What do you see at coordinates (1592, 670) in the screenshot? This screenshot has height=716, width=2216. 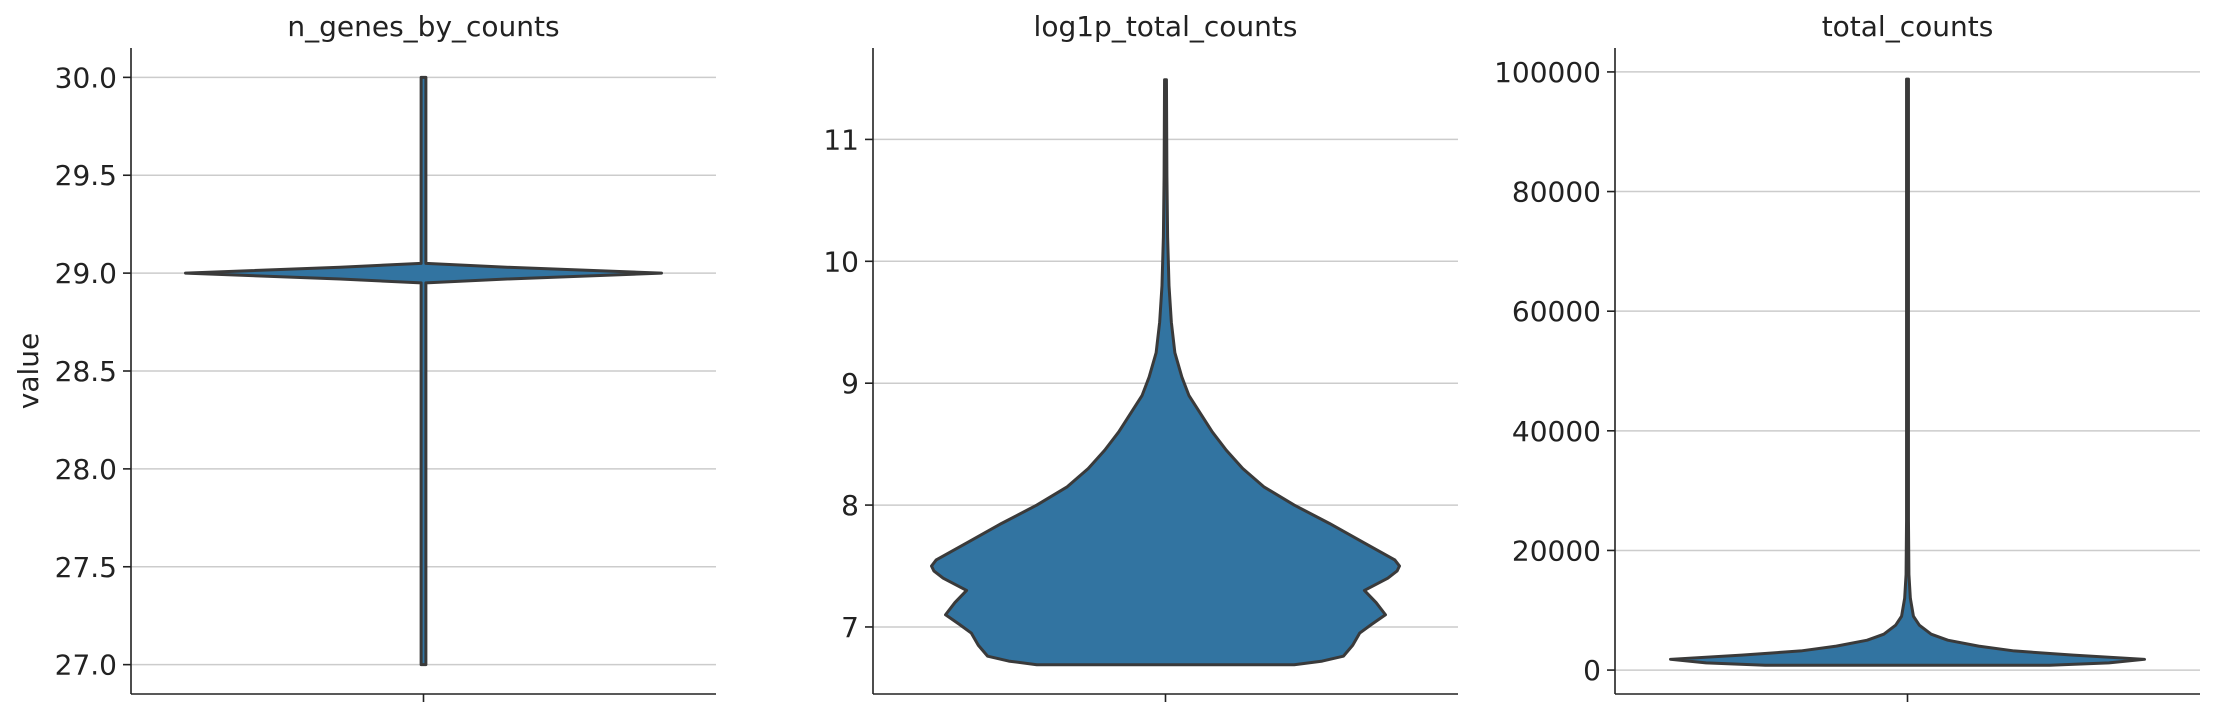 I see `y-tick-label: 0` at bounding box center [1592, 670].